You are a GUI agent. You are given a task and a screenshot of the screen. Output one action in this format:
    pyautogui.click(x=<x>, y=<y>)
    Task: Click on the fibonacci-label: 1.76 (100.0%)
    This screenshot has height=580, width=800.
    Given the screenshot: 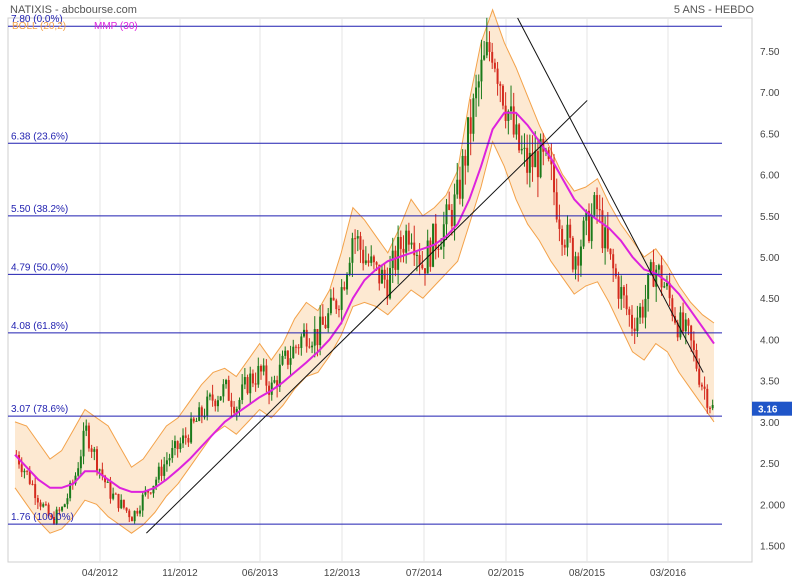 What is the action you would take?
    pyautogui.click(x=42, y=517)
    